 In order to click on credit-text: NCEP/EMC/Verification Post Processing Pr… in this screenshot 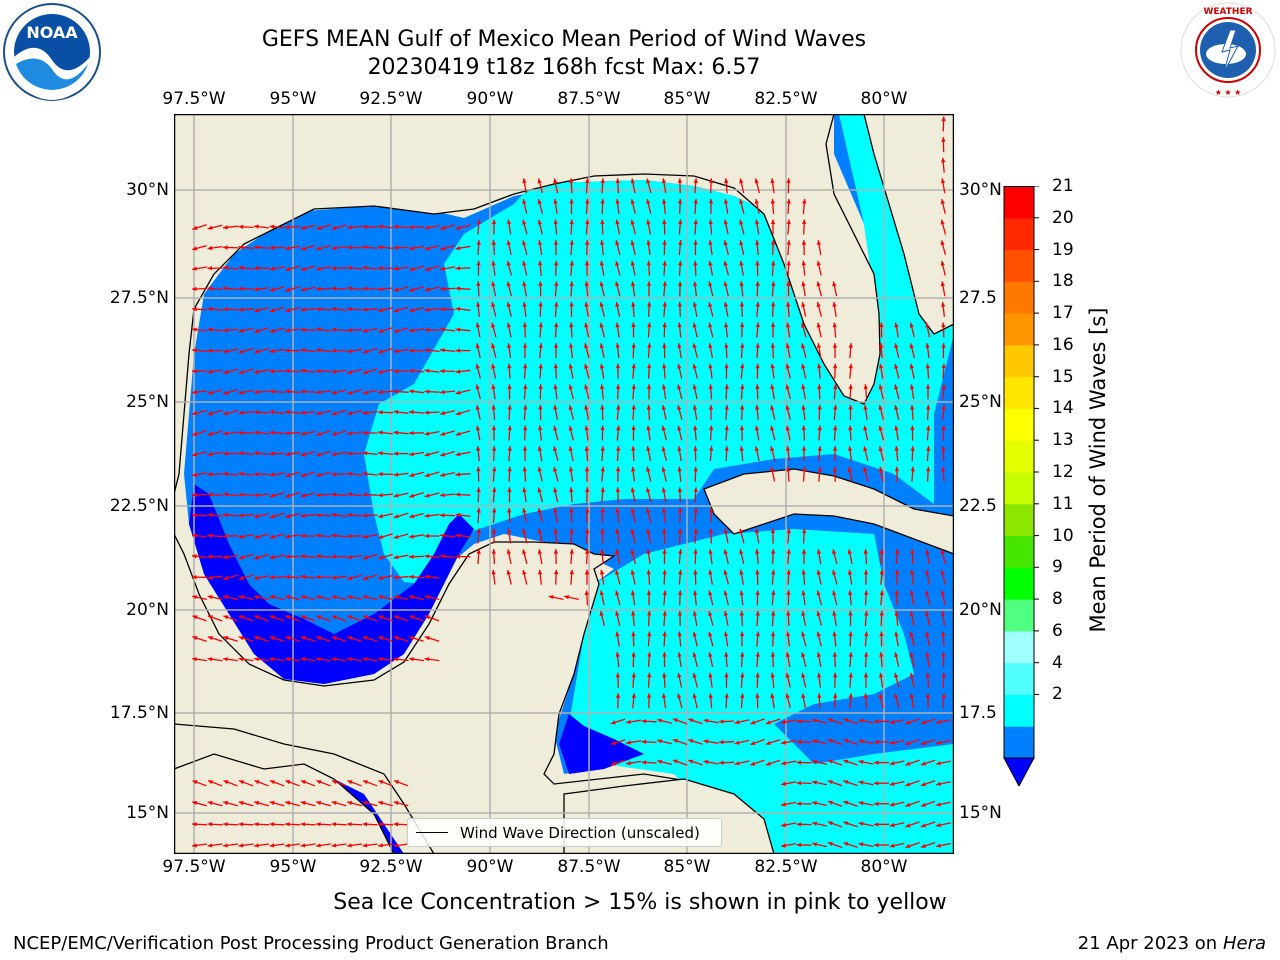, I will do `click(311, 943)`.